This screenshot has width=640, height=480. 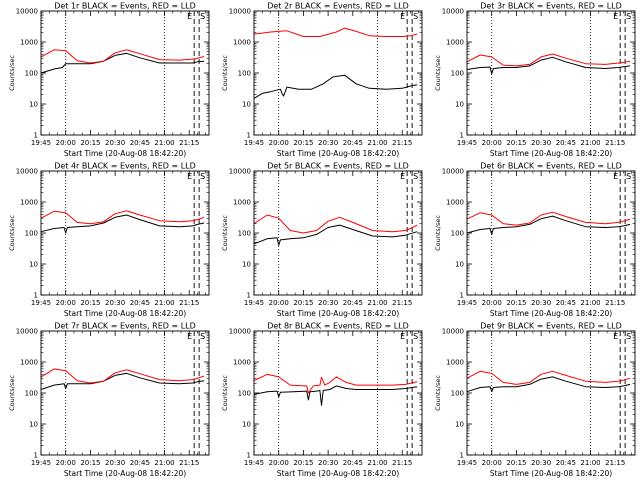 What do you see at coordinates (551, 166) in the screenshot?
I see `chart-title: Det 6r BLACK = Events, RED = LLD` at bounding box center [551, 166].